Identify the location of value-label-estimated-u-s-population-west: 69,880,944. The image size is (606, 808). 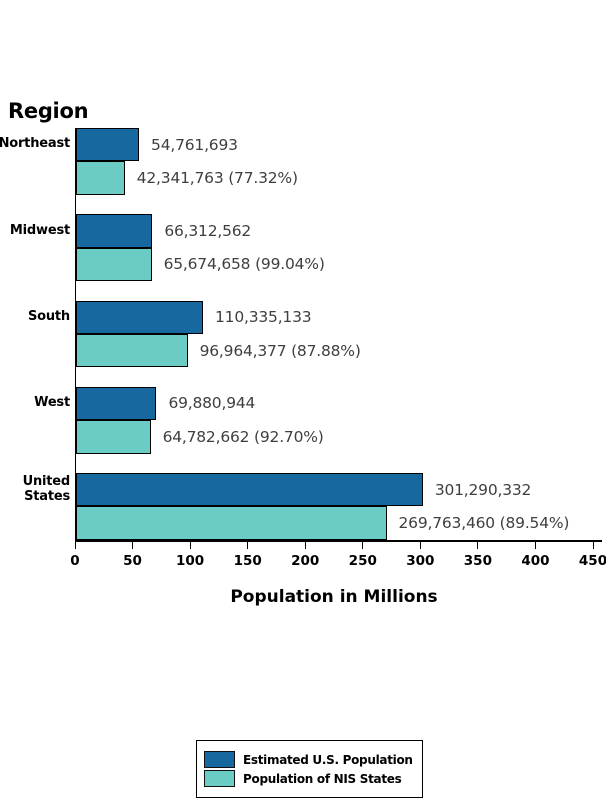
(212, 403).